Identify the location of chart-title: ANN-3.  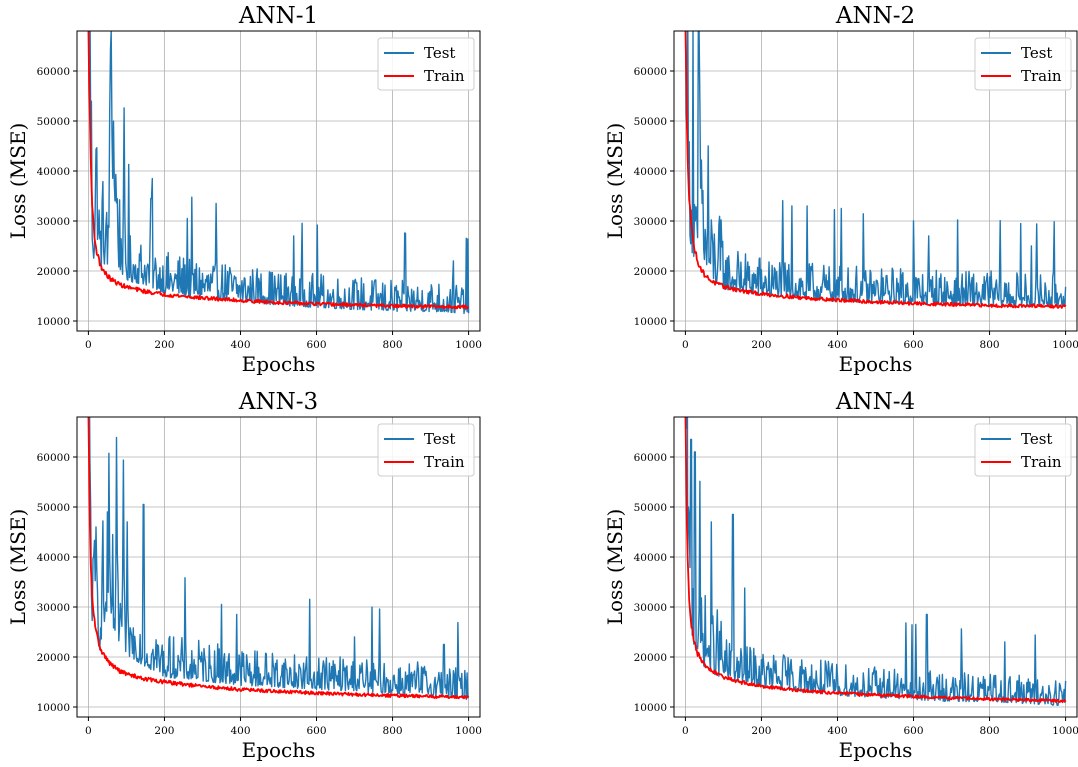
(278, 402).